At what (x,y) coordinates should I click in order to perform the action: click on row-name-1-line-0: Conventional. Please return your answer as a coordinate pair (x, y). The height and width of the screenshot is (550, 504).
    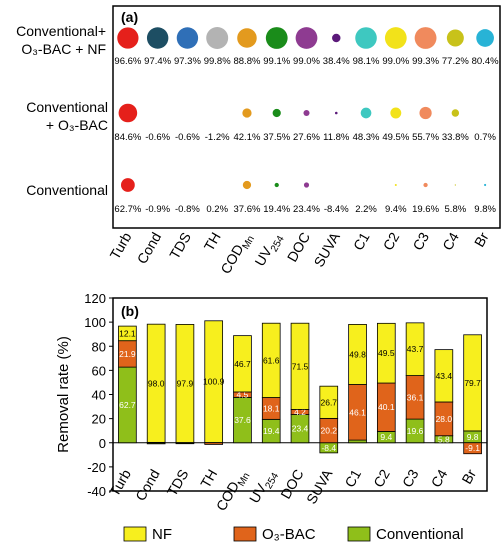
    Looking at the image, I should click on (67, 107).